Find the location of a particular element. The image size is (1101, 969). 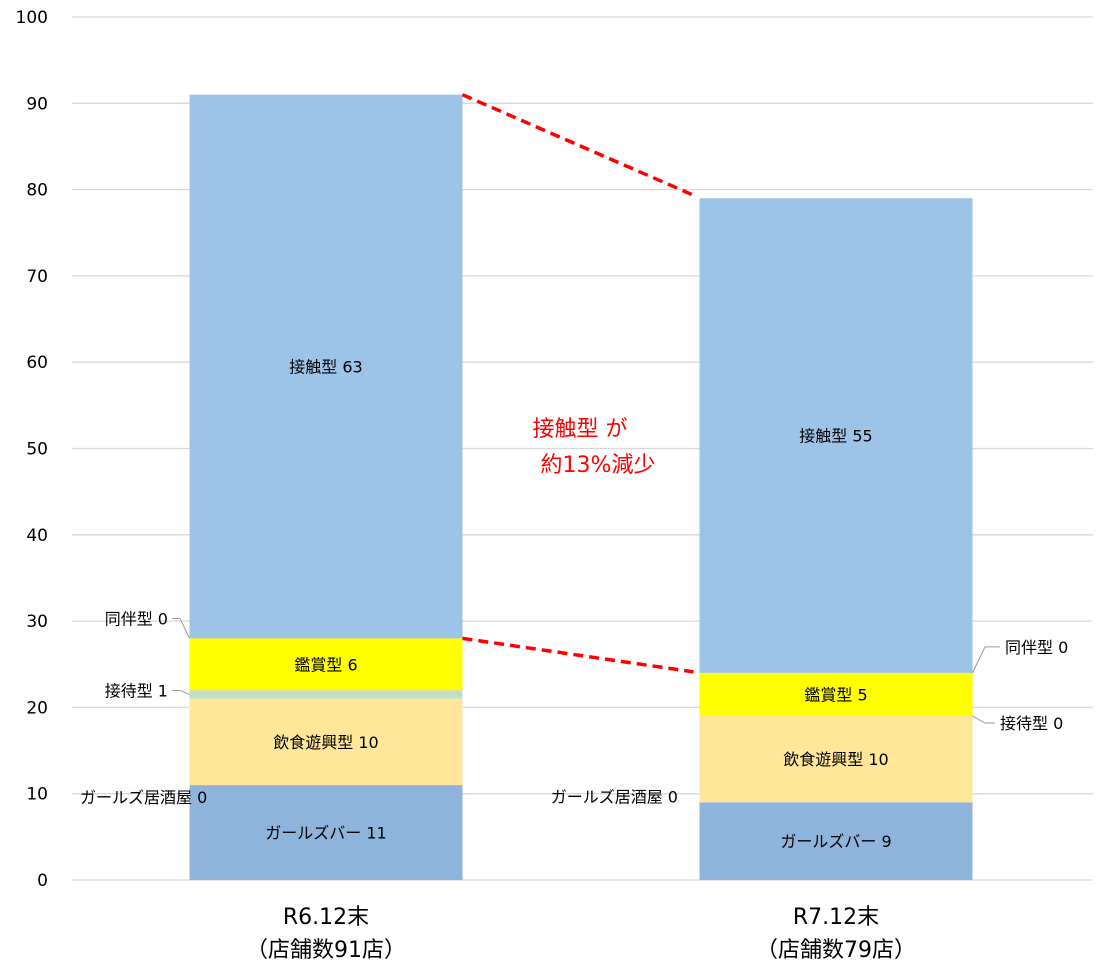

y-tick-label: 10 is located at coordinates (37, 795).